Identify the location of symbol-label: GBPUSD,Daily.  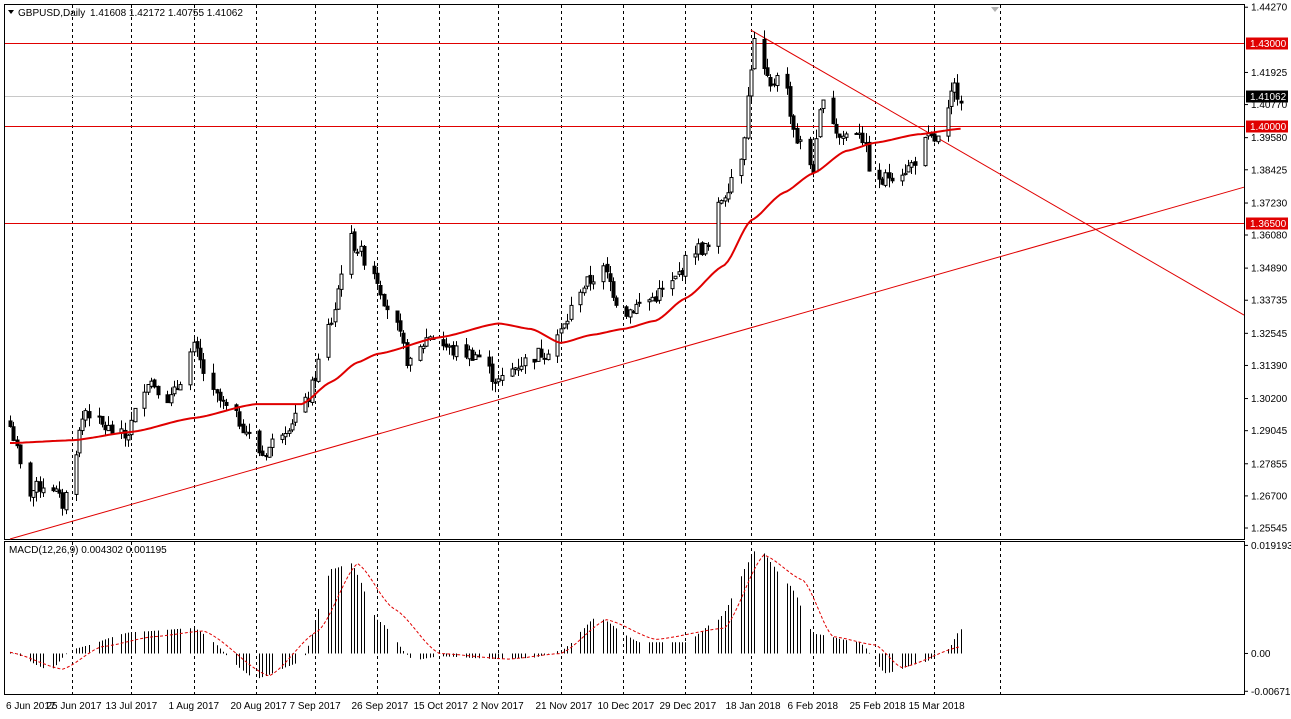
(51, 13).